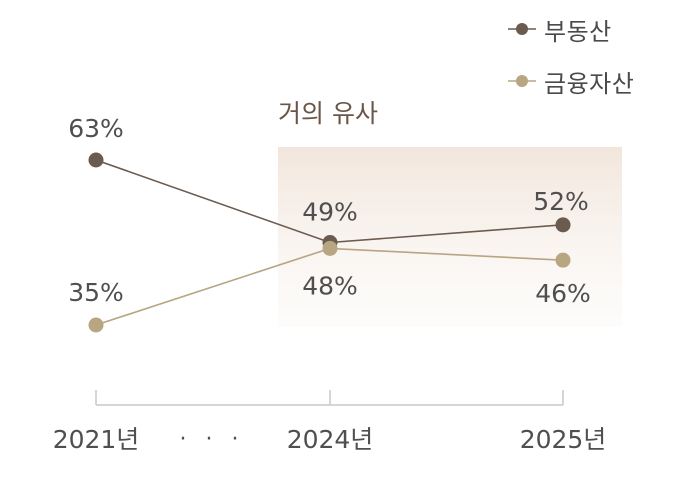  Describe the element at coordinates (522, 29) in the screenshot. I see `legend-marker-real-estate` at that location.